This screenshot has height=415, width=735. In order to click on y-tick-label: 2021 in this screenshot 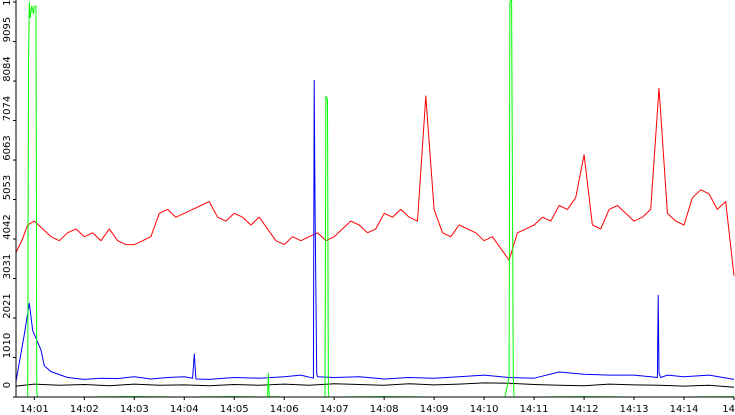, I will do `click(7, 305)`.